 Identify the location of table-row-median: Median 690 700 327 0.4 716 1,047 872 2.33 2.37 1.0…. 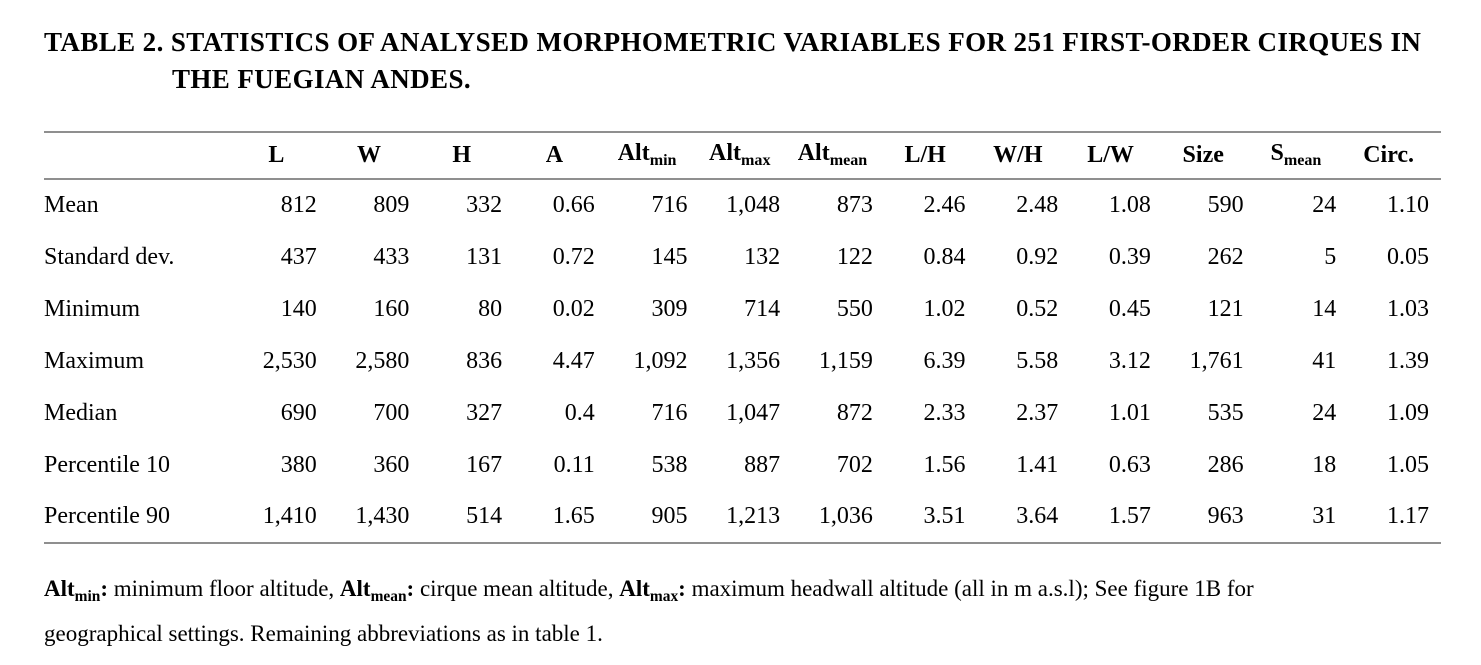
(742, 413).